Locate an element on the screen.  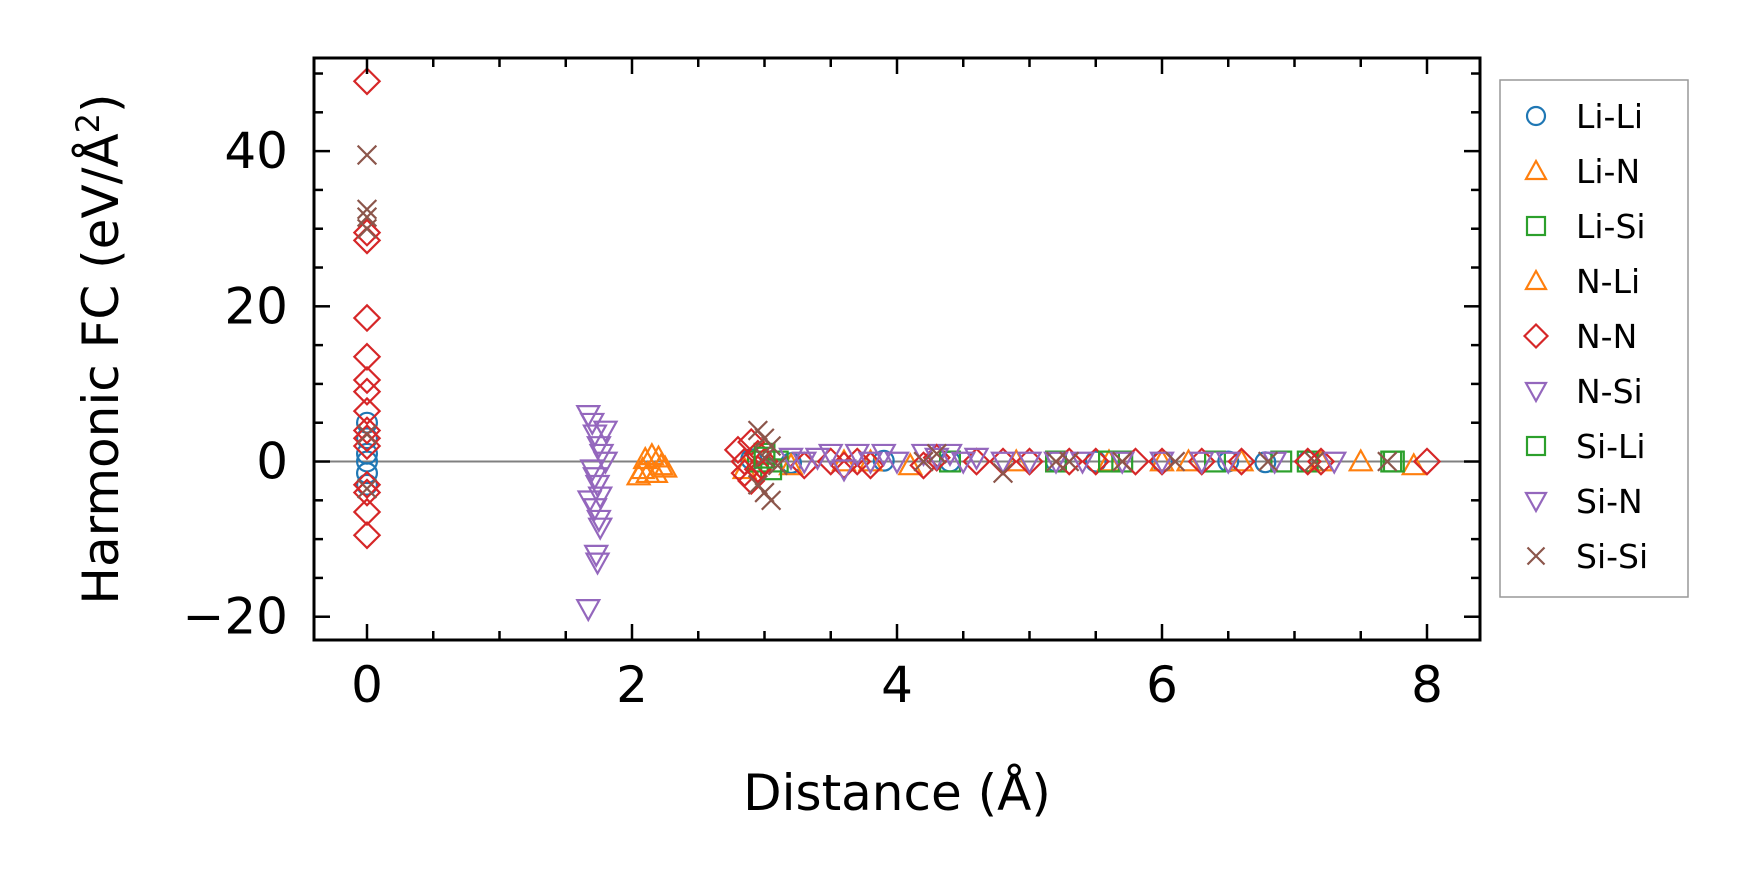
legend-label-si-n: Si-N is located at coordinates (1609, 501).